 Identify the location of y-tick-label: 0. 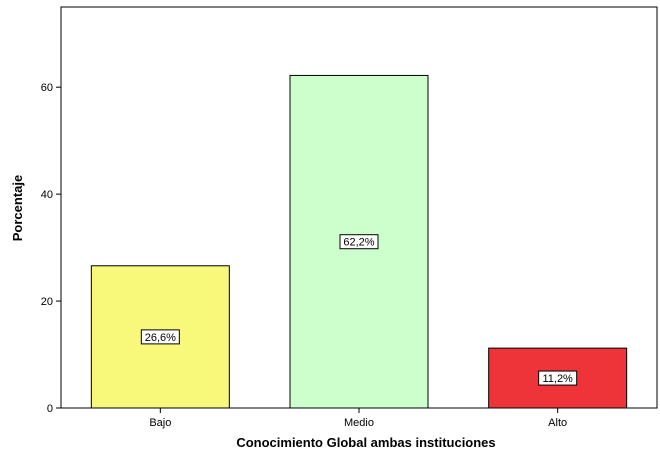
(50, 409).